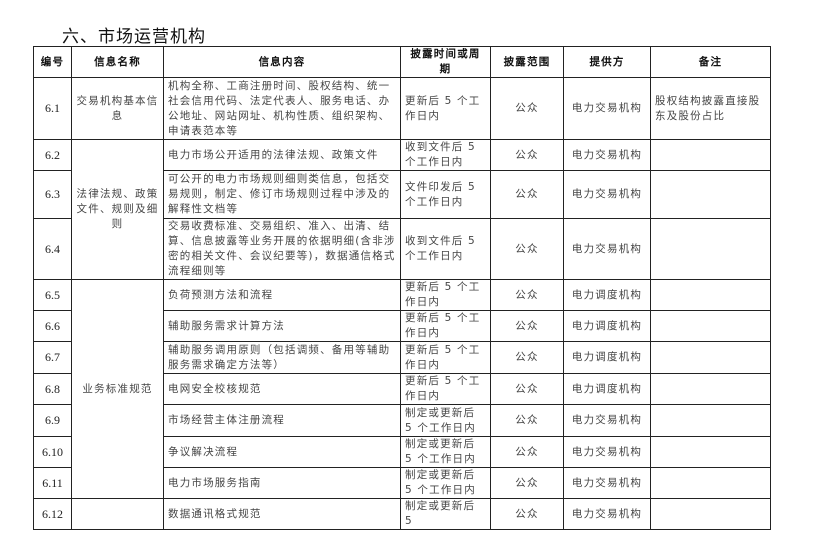 This screenshot has height=536, width=816. What do you see at coordinates (52, 483) in the screenshot?
I see `row-id: 6.11` at bounding box center [52, 483].